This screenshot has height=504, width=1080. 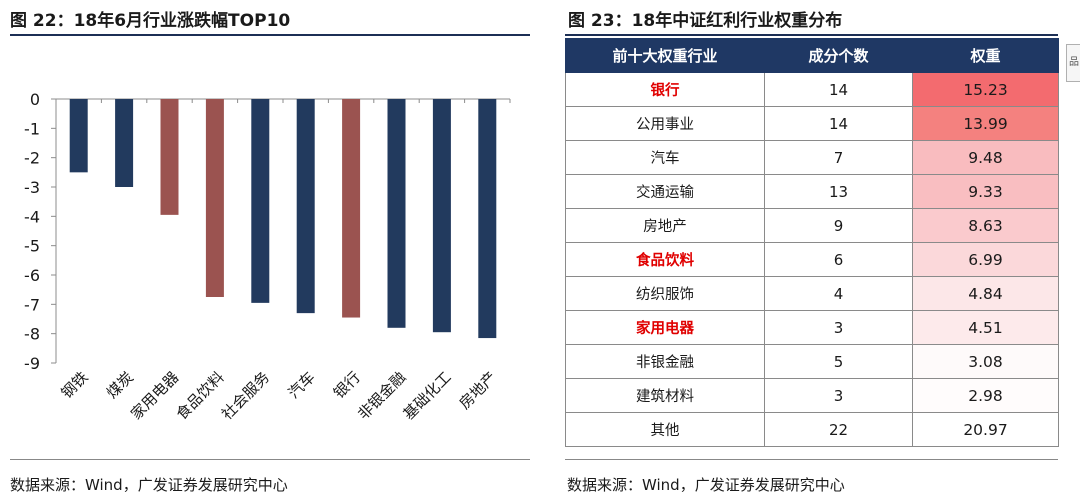 What do you see at coordinates (396, 213) in the screenshot?
I see `bar-非银金融` at bounding box center [396, 213].